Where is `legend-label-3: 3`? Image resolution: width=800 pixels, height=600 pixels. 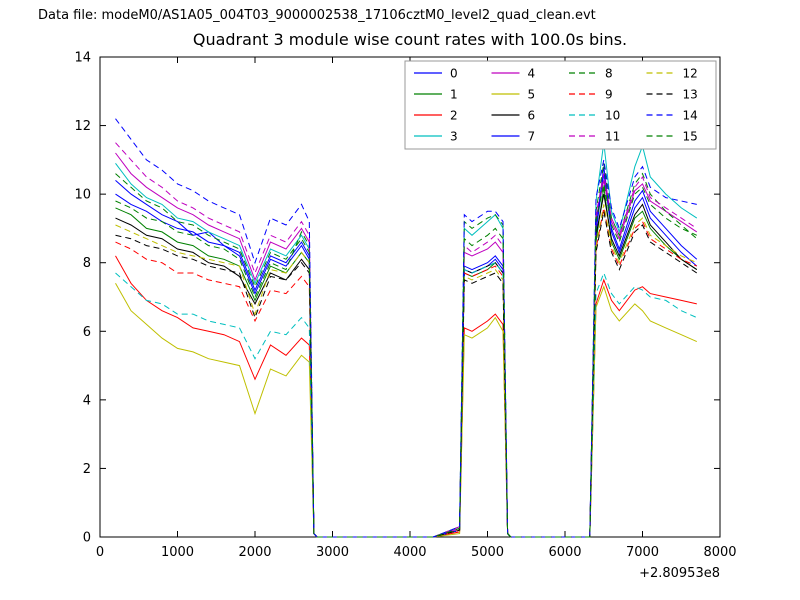 legend-label-3: 3 is located at coordinates (454, 137).